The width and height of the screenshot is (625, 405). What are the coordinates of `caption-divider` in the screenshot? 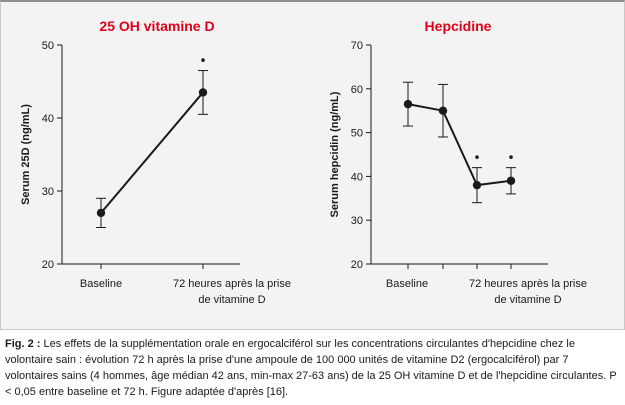 It's located at (312, 329).